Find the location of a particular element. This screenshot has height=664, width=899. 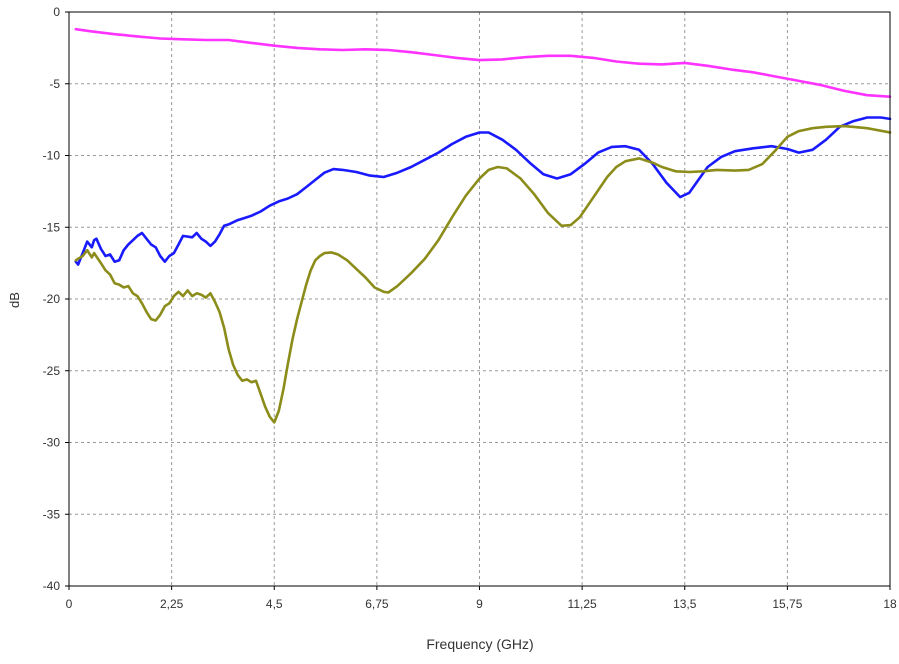

y-tick-label: -20 is located at coordinates (52, 299).